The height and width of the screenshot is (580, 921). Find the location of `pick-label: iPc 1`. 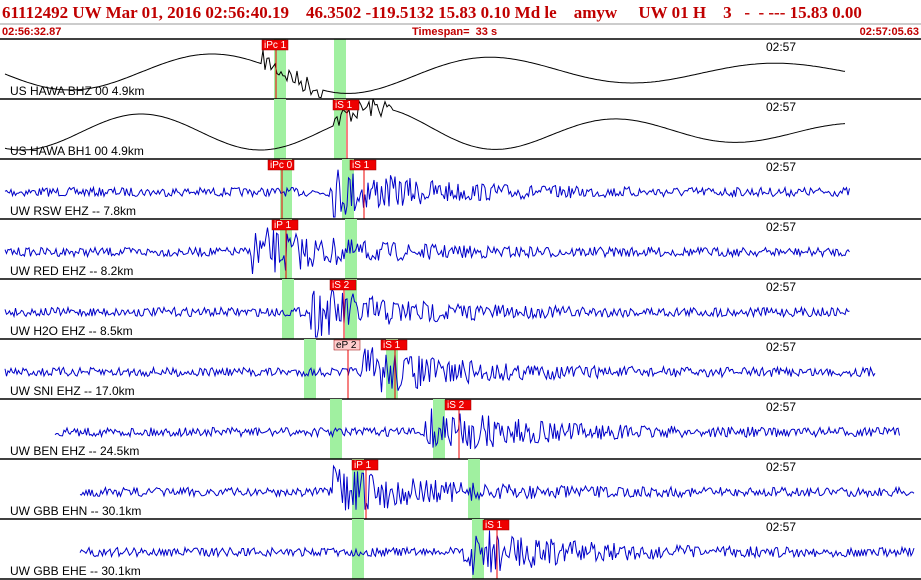

pick-label: iPc 1 is located at coordinates (275, 45).